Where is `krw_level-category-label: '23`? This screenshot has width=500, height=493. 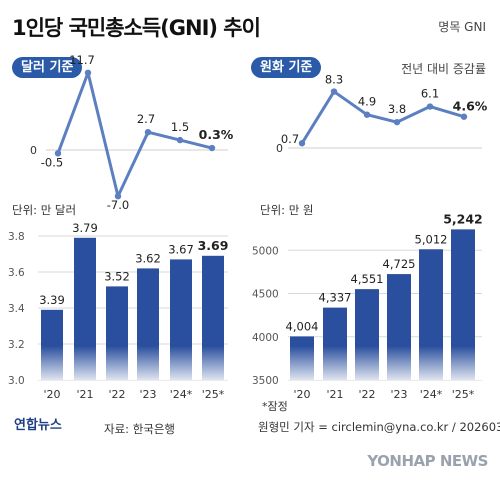
krw_level-category-label: '23 is located at coordinates (398, 394).